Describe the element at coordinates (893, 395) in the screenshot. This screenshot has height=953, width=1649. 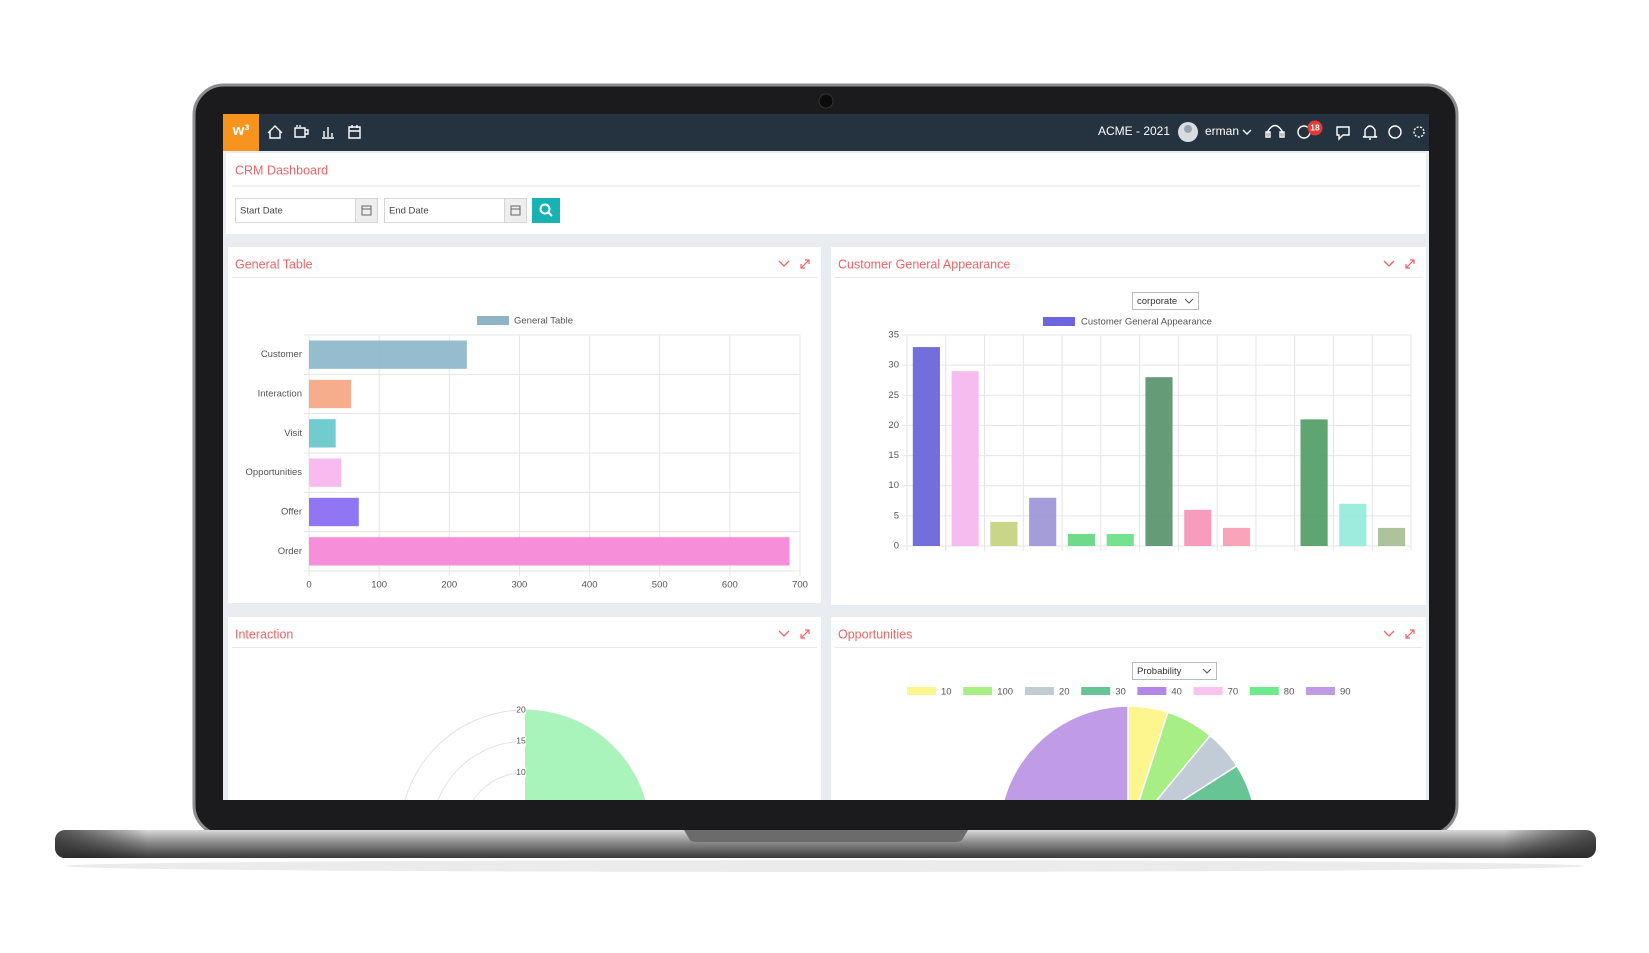
I see `y-tick-label: 25` at that location.